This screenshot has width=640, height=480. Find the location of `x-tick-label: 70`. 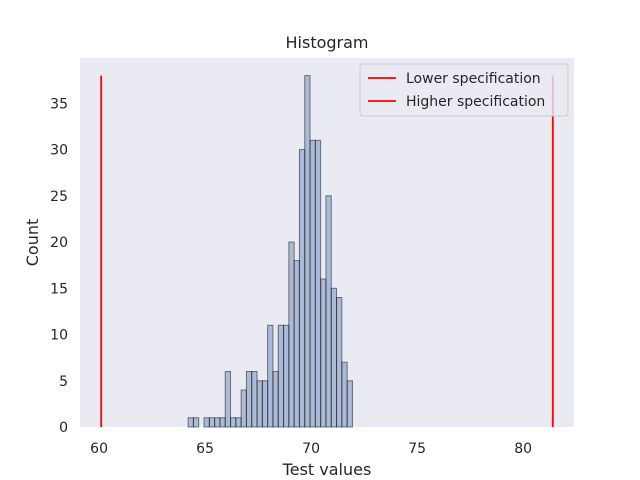

x-tick-label: 70 is located at coordinates (311, 449).